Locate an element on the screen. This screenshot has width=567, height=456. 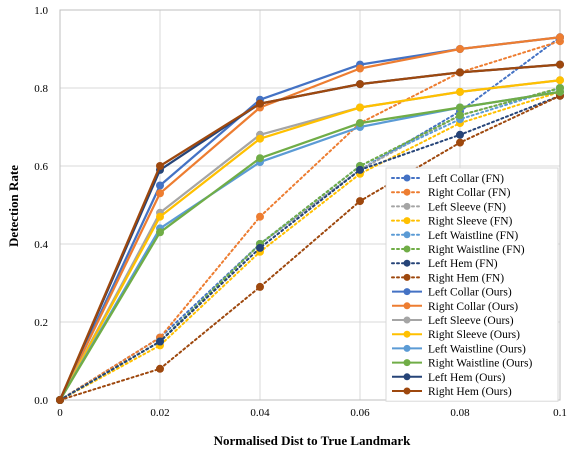
legend-item: Right Collar (Ours) is located at coordinates (455, 307).